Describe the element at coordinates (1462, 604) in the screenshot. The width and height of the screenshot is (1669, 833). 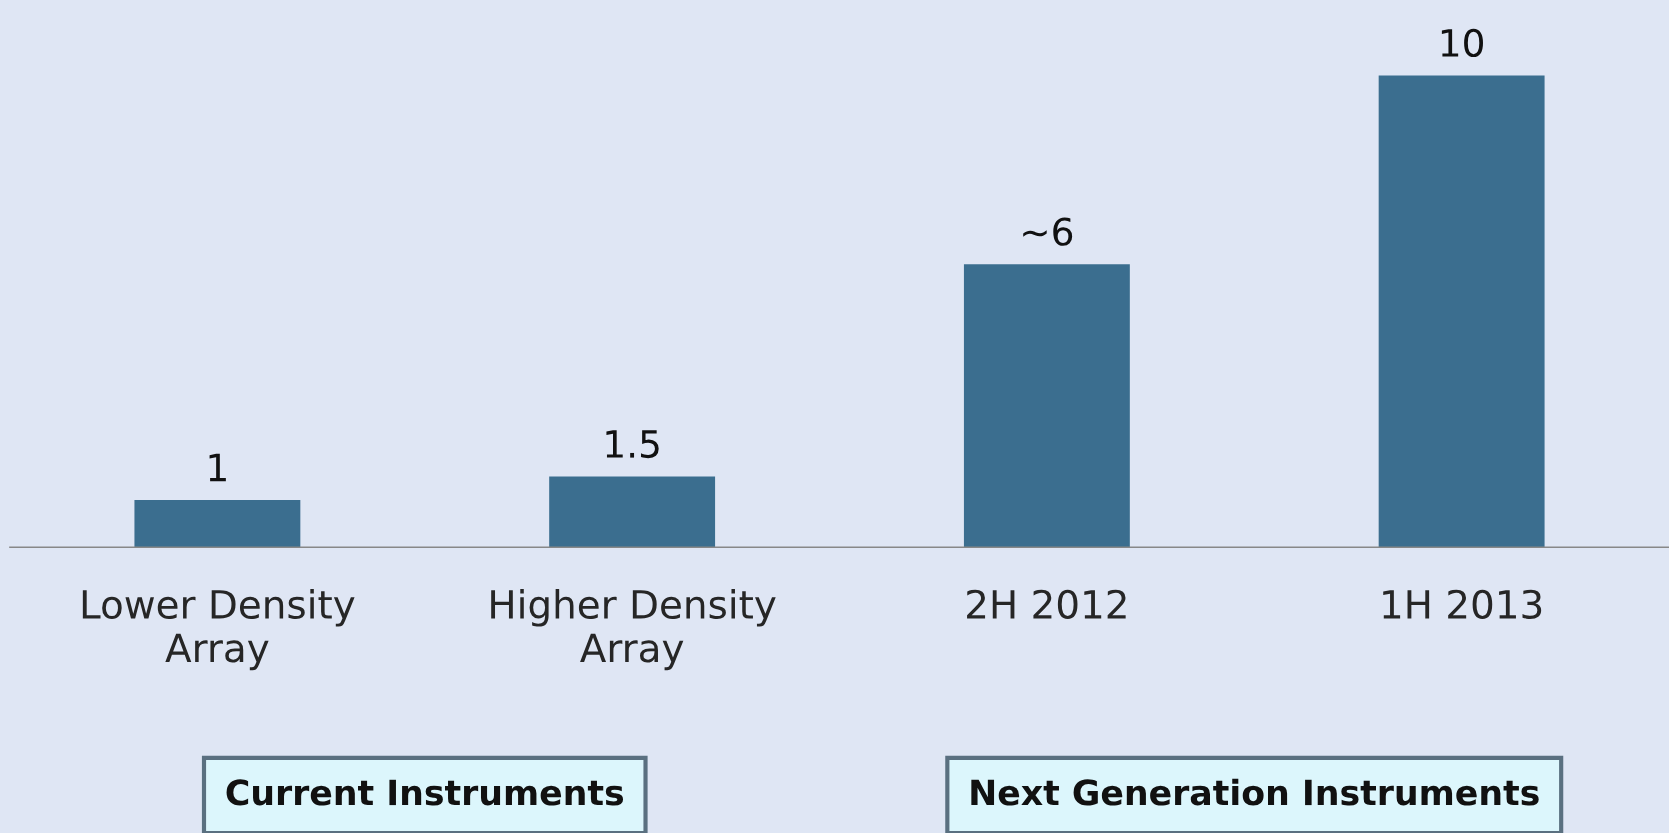
I see `x-tick-label: 1H 2013` at that location.